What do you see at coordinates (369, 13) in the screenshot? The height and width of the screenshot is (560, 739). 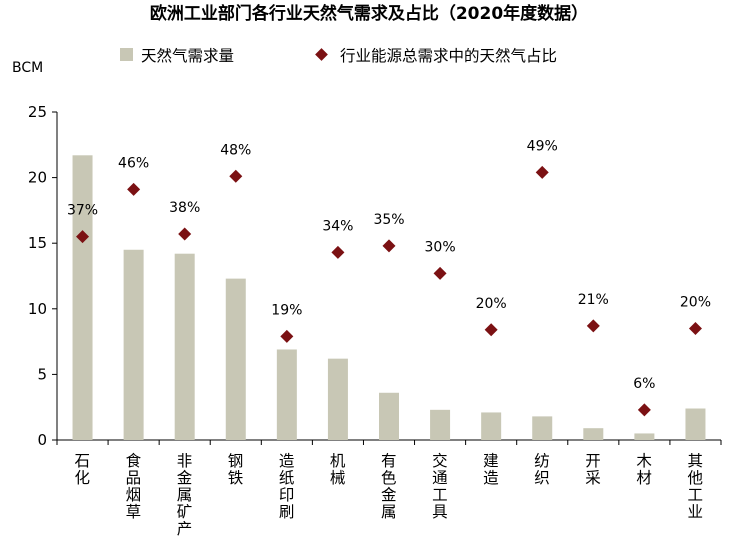 I see `chart-title: 欧洲工业部门各行业天然气需求及占比（2020年度数据）` at bounding box center [369, 13].